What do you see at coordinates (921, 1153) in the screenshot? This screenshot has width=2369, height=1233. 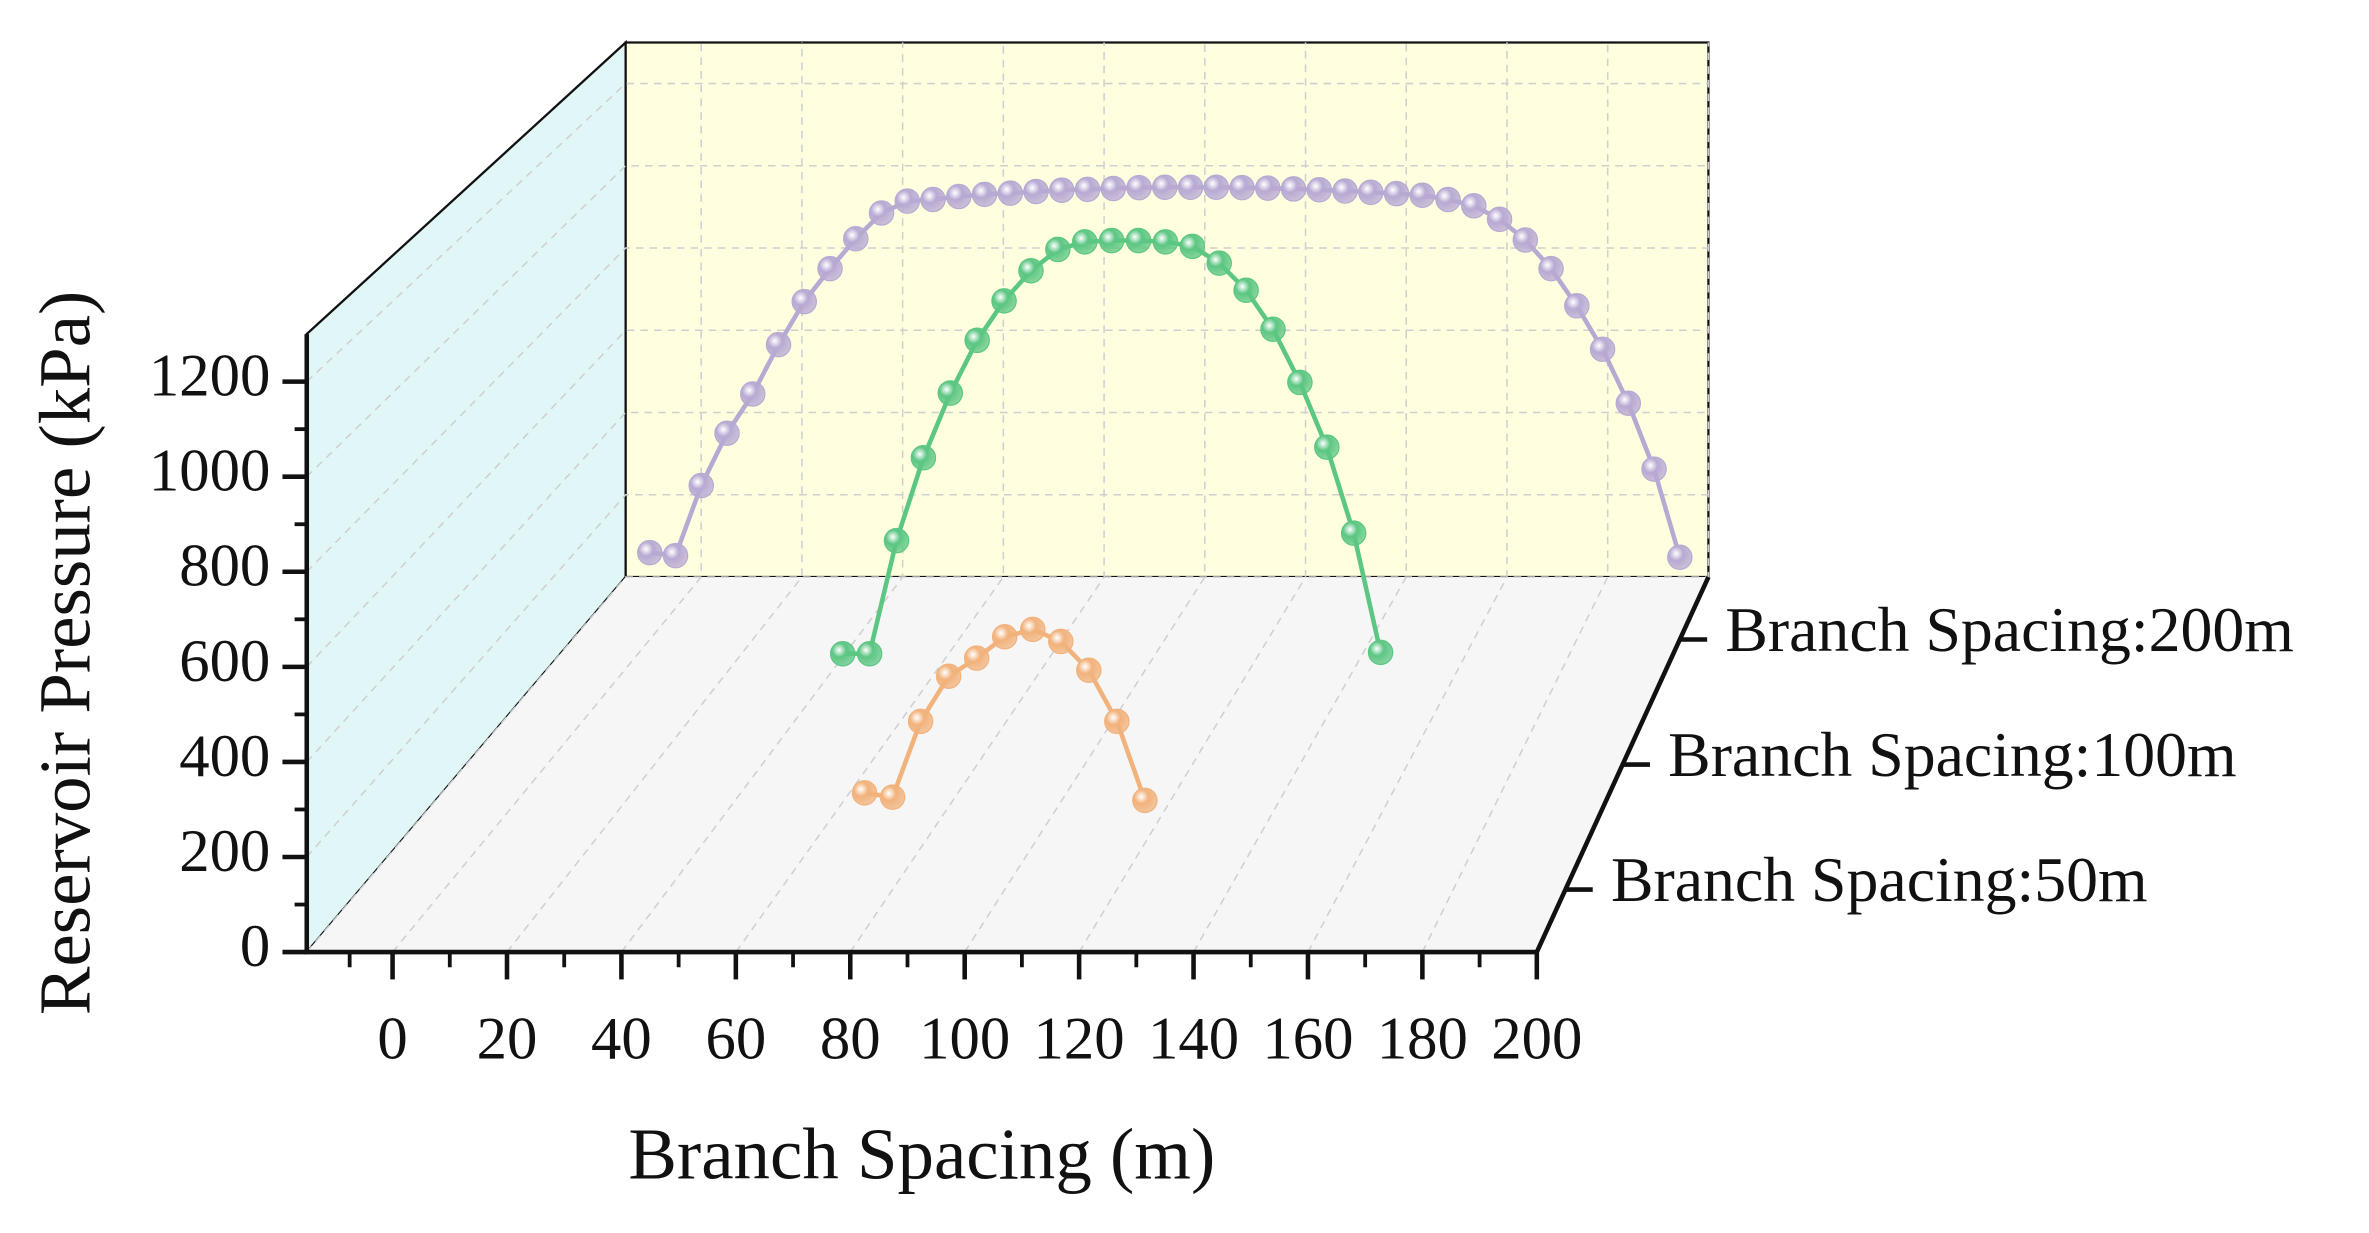 I see `x-axis-title: Branch Spacing (m)` at bounding box center [921, 1153].